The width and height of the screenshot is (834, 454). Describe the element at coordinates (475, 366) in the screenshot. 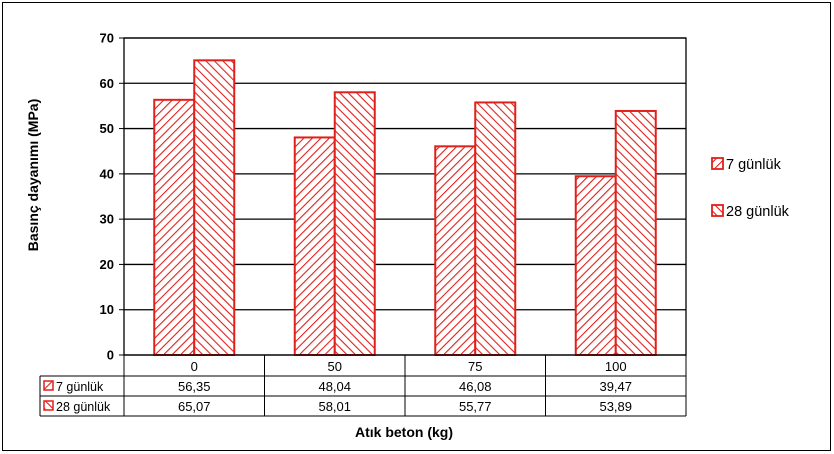

I see `x-tick-label: 75` at that location.